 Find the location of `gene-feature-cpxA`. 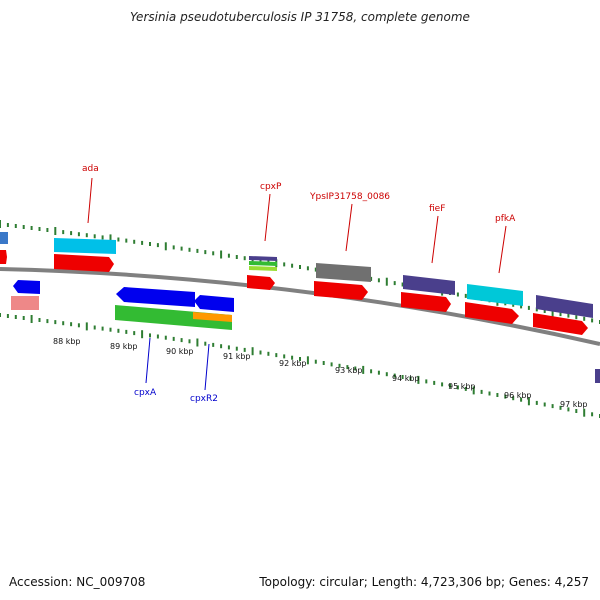

gene-feature-cpxA is located at coordinates (155, 297).